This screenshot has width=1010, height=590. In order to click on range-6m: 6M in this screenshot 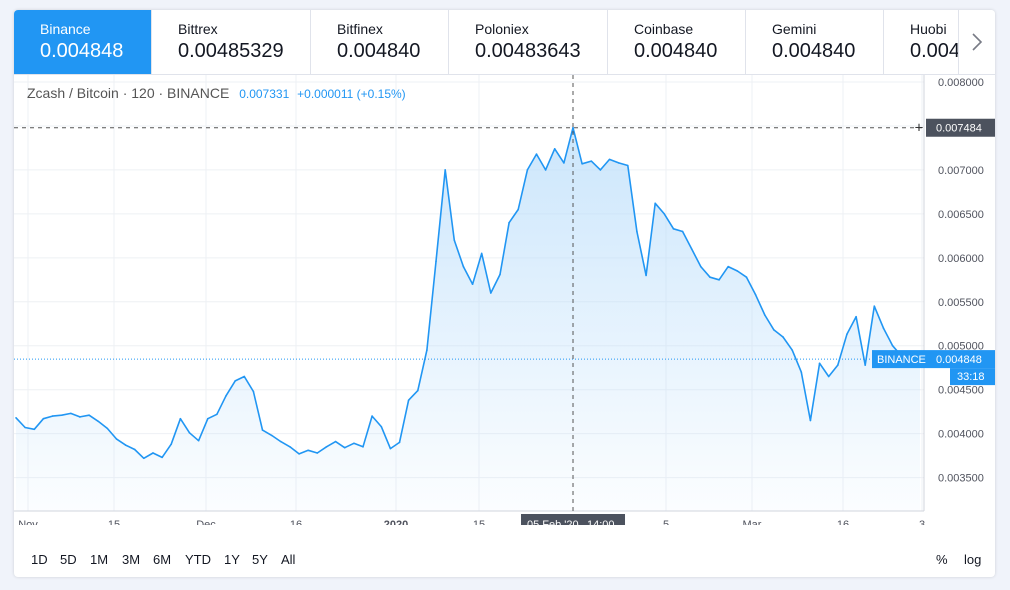, I will do `click(162, 559)`.